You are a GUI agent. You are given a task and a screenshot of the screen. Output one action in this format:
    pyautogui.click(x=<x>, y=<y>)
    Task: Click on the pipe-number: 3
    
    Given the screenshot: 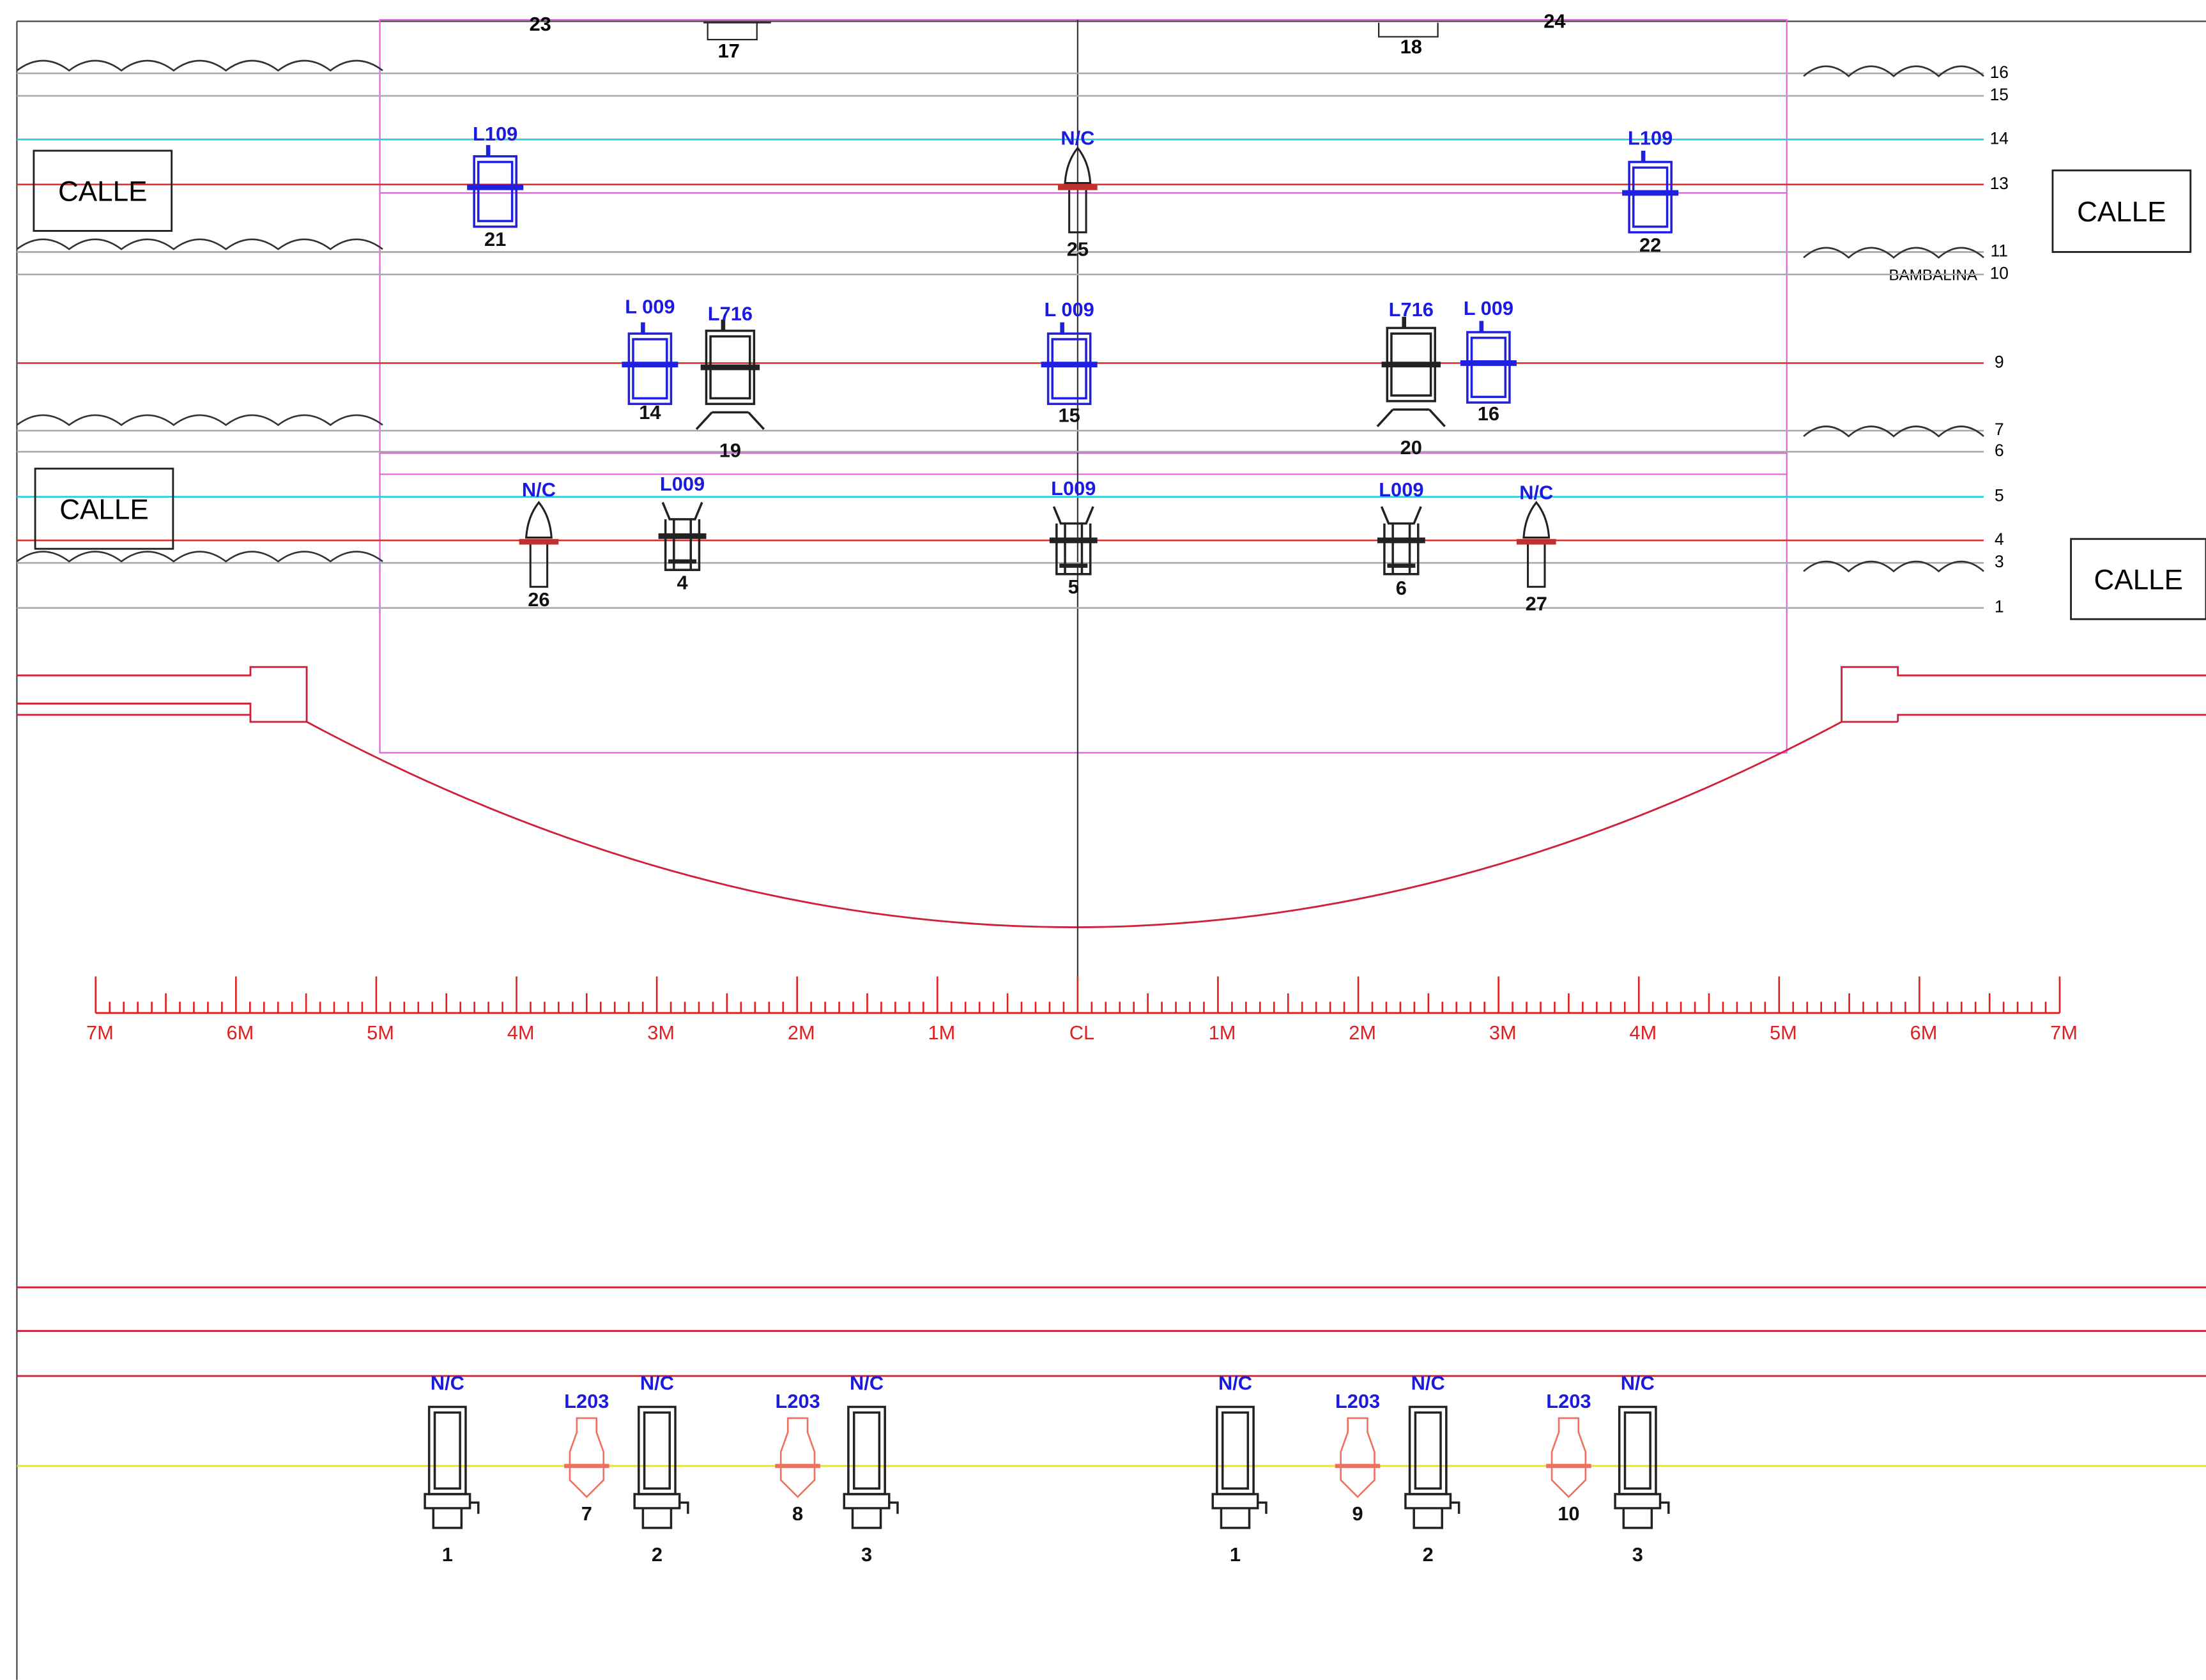 What is the action you would take?
    pyautogui.click(x=1999, y=561)
    